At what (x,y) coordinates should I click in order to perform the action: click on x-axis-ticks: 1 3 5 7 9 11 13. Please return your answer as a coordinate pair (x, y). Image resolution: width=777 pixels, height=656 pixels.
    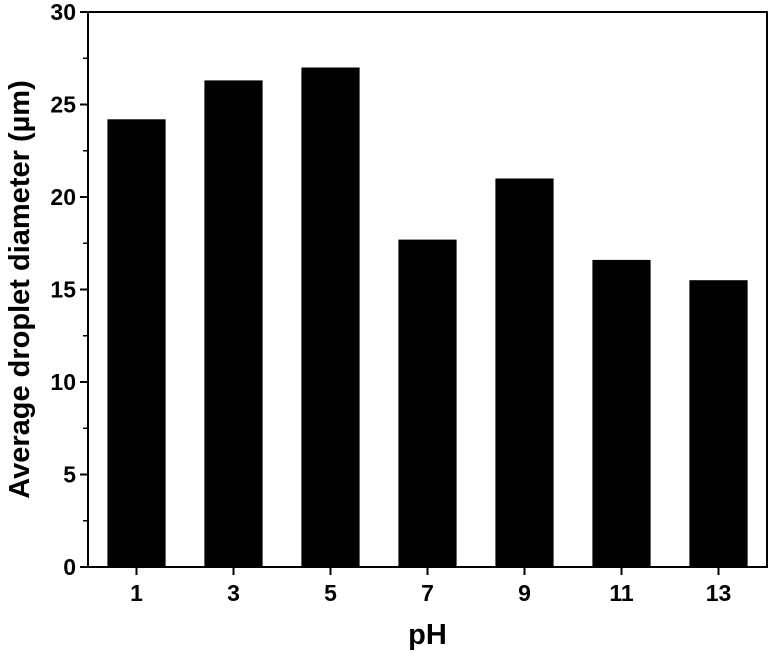
    Looking at the image, I should click on (430, 586).